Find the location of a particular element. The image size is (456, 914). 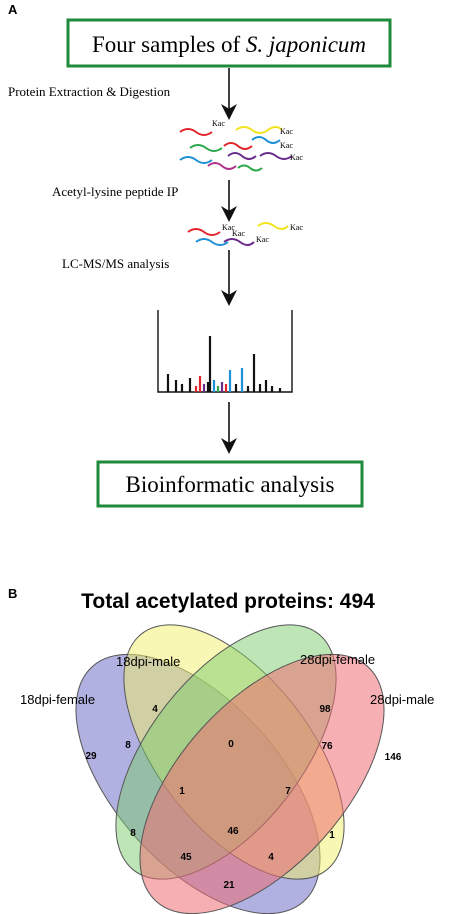

panel-b-label: B is located at coordinates (12, 593).